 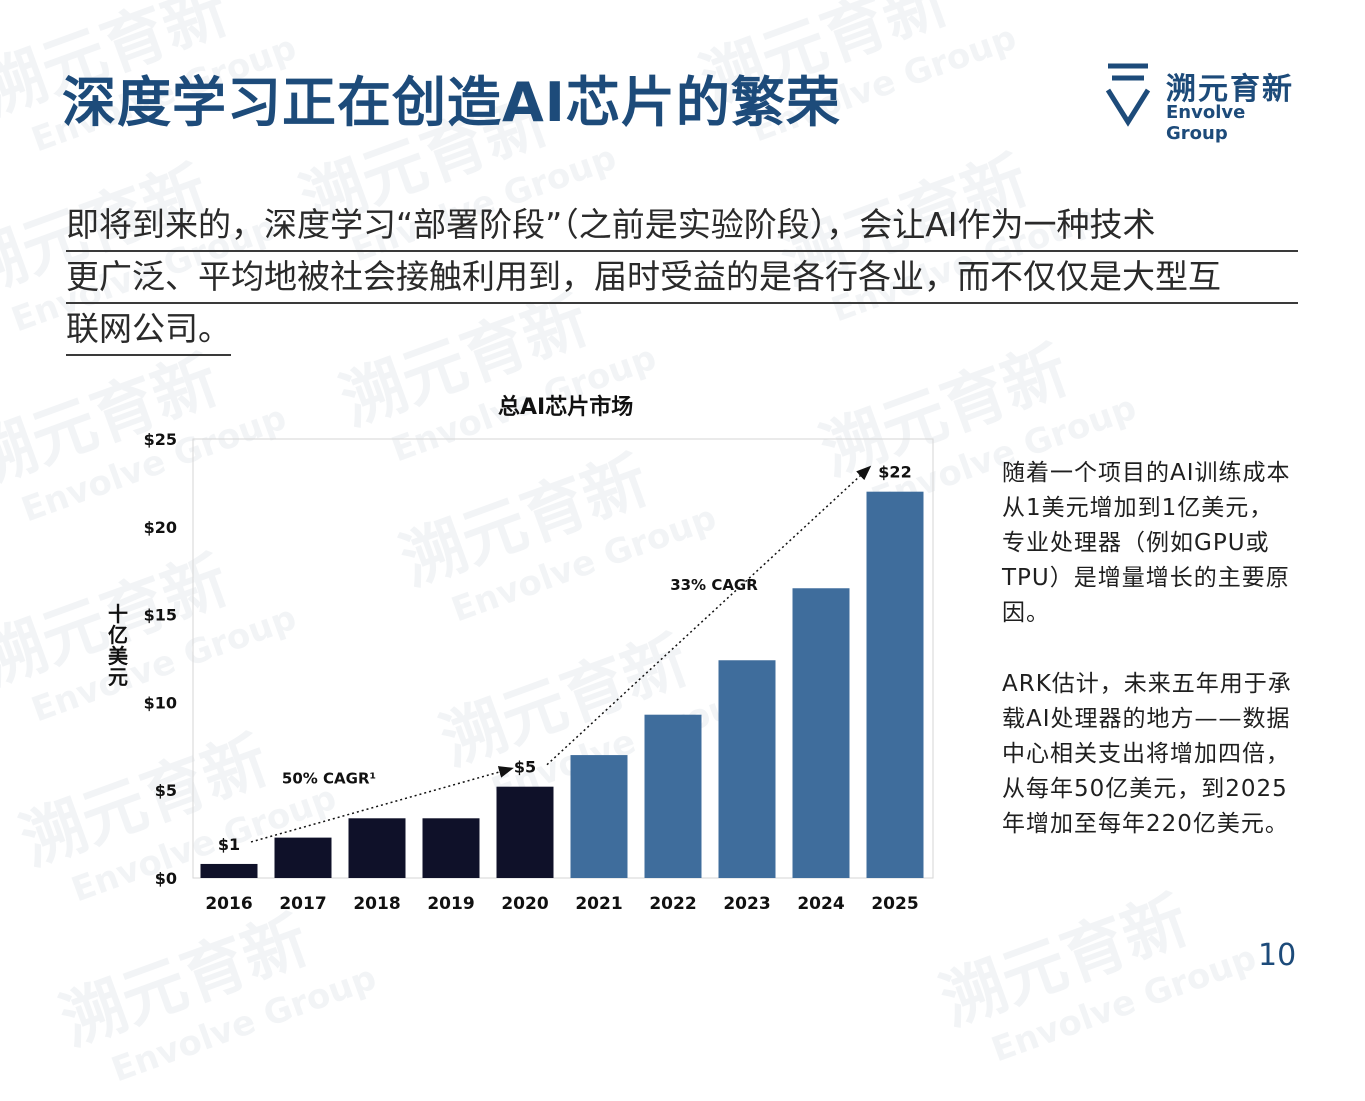 I want to click on x-tick-label: 2020, so click(x=524, y=904).